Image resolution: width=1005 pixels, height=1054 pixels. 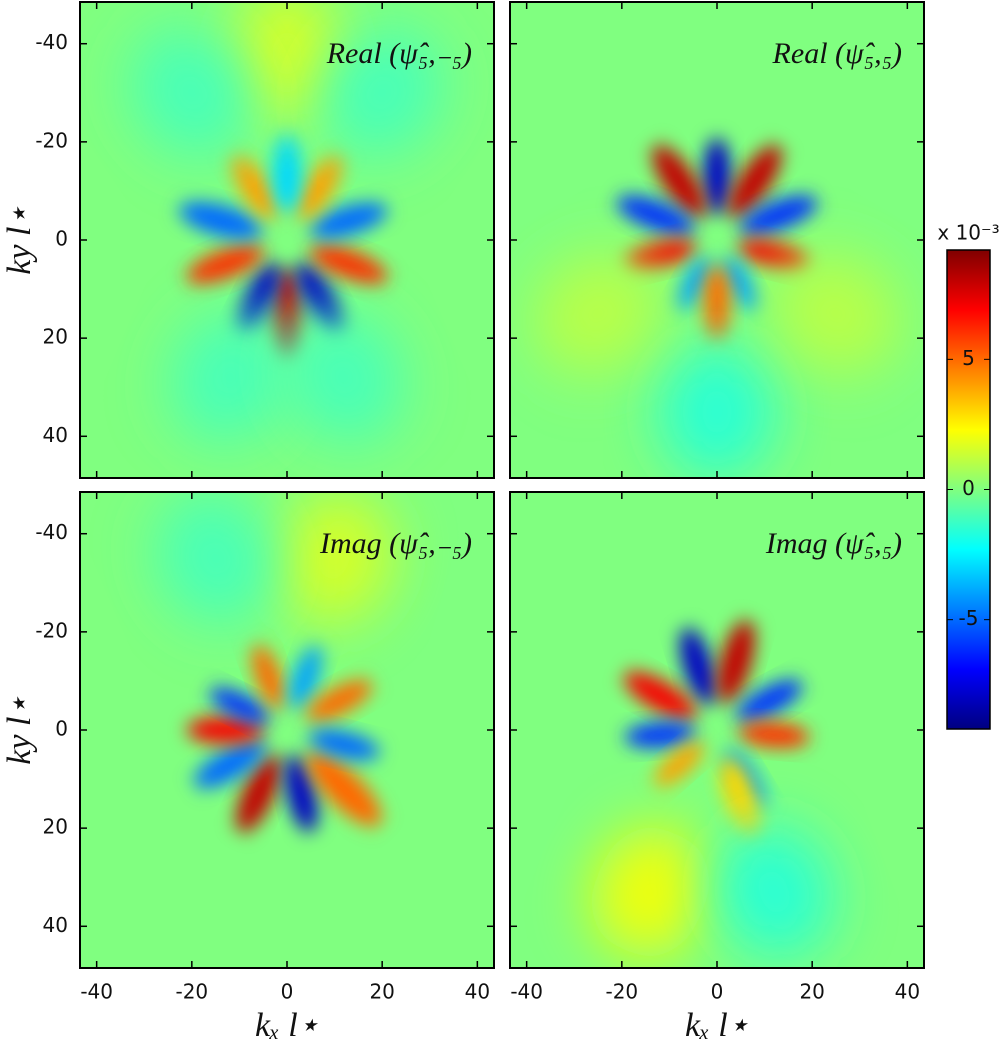 What do you see at coordinates (968, 488) in the screenshot?
I see `colorbar-tick-label: 0` at bounding box center [968, 488].